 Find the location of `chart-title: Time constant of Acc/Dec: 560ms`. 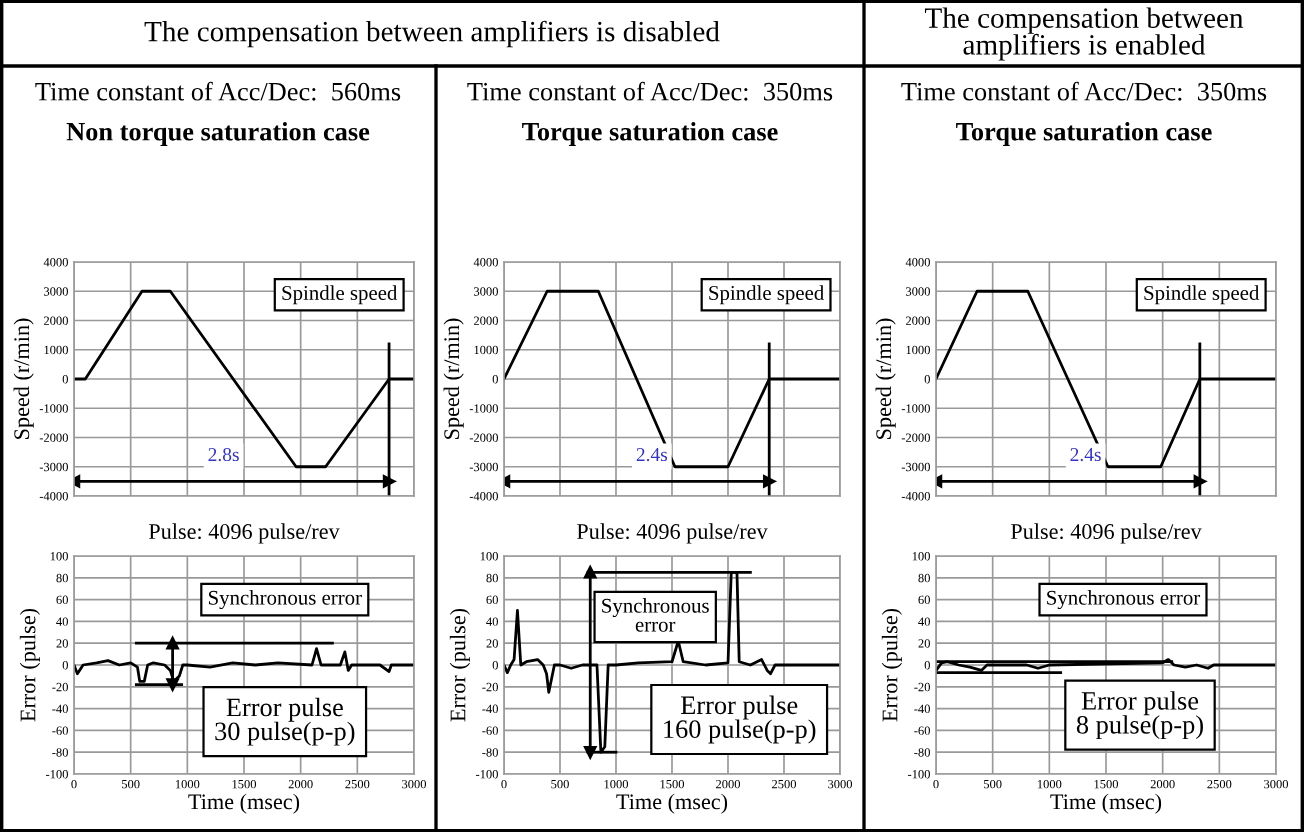

chart-title: Time constant of Acc/Dec: 560ms is located at coordinates (218, 91).